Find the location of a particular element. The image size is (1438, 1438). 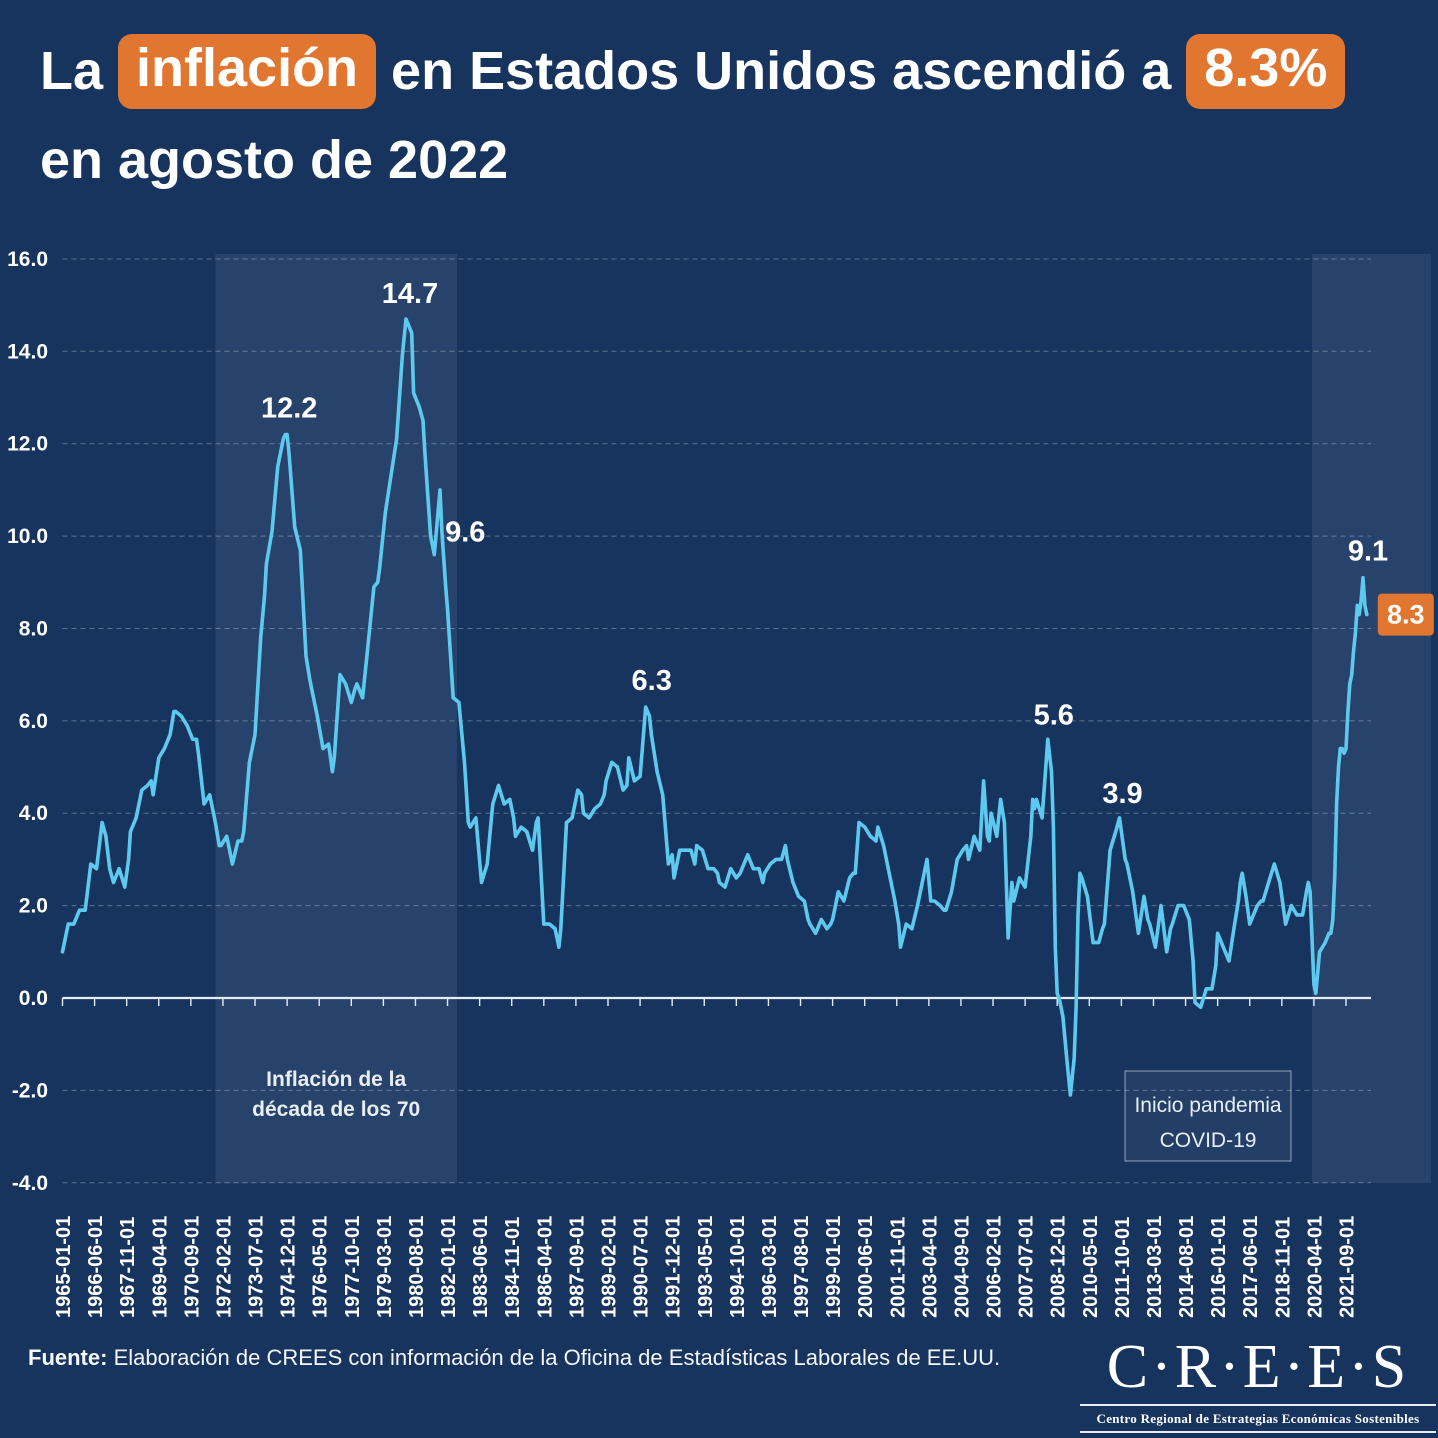

covid-note-box is located at coordinates (1208, 1116).